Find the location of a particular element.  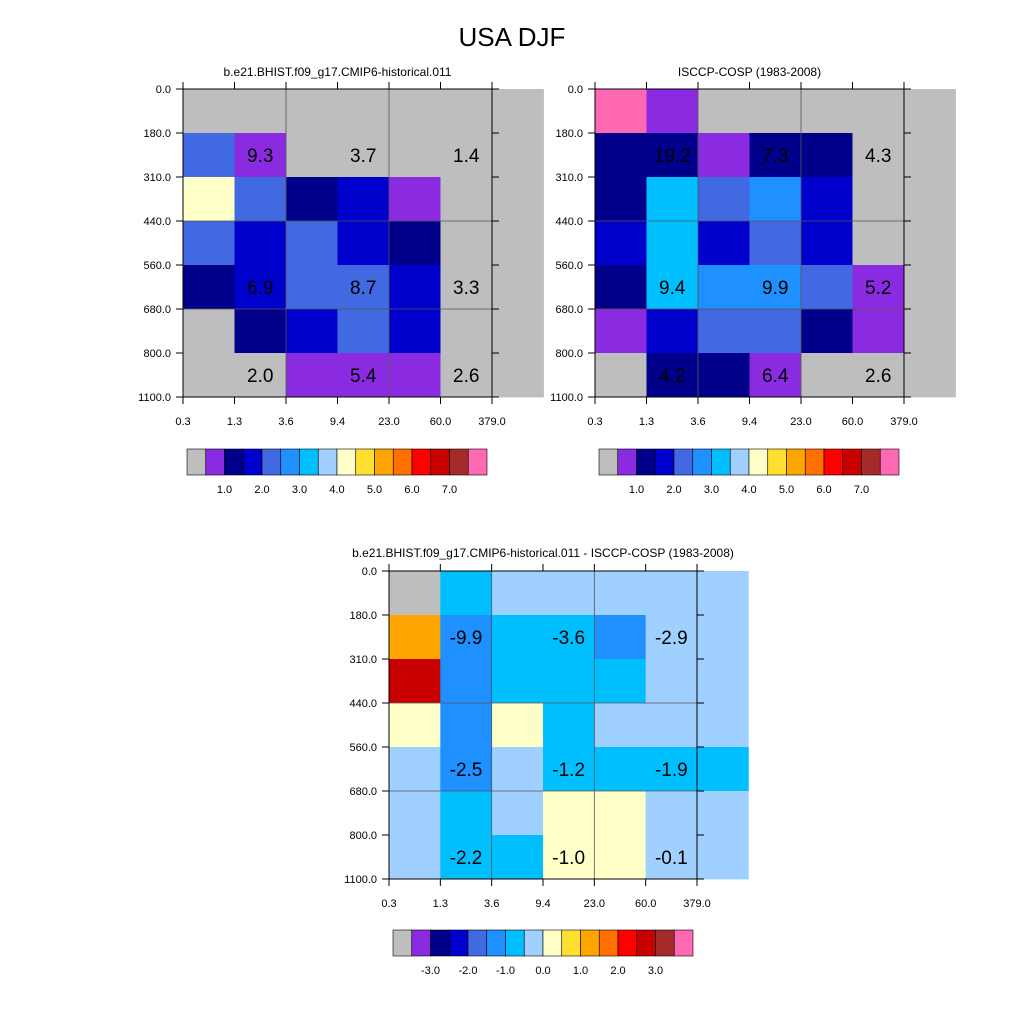

x-tick-label: 1.3 is located at coordinates (440, 904).